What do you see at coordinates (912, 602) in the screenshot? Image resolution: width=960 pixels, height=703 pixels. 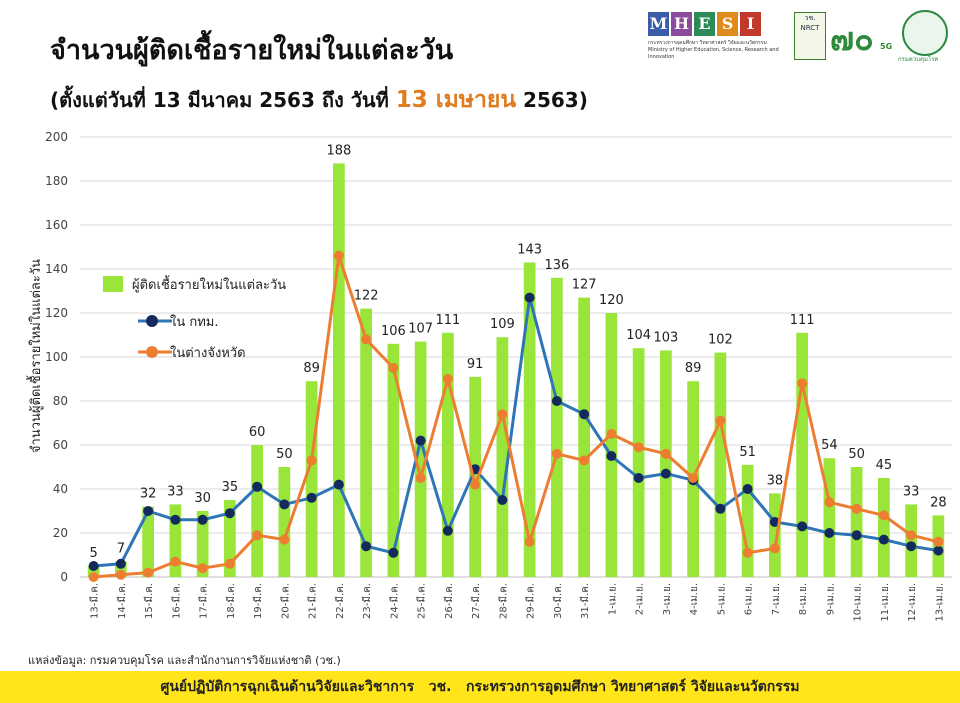 I see `x-tick-label: 12-เม.ย.` at bounding box center [912, 602].